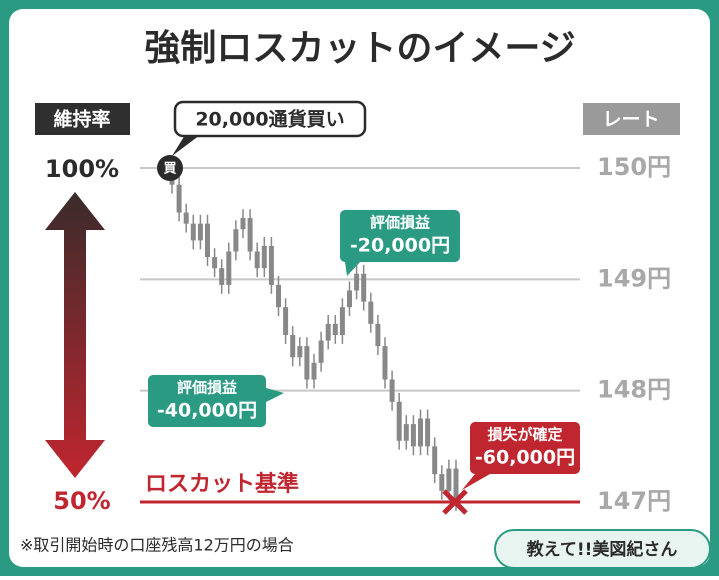 The image size is (719, 580). I want to click on buy-box, so click(270, 119).